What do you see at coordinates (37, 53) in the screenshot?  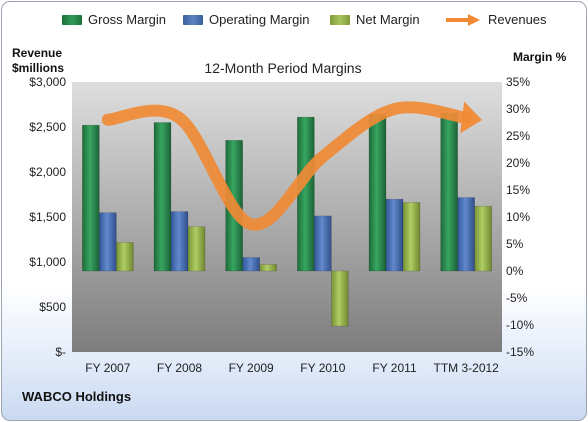 I see `left-axis-title-line1: Revenue` at bounding box center [37, 53].